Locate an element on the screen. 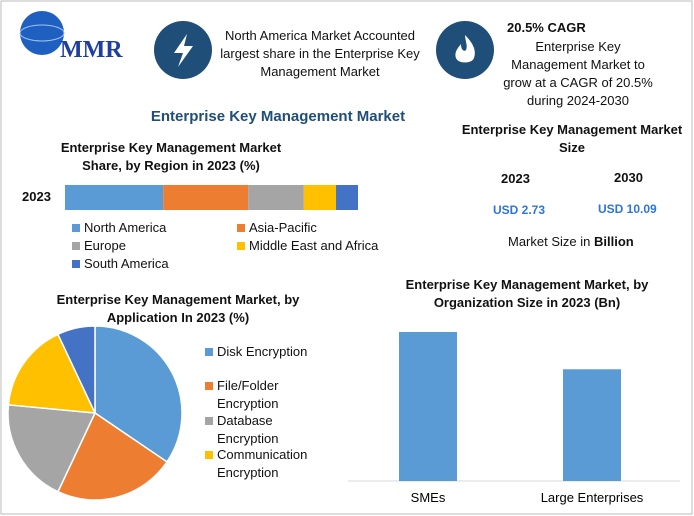 The image size is (694, 516). logo-ring is located at coordinates (42, 33).